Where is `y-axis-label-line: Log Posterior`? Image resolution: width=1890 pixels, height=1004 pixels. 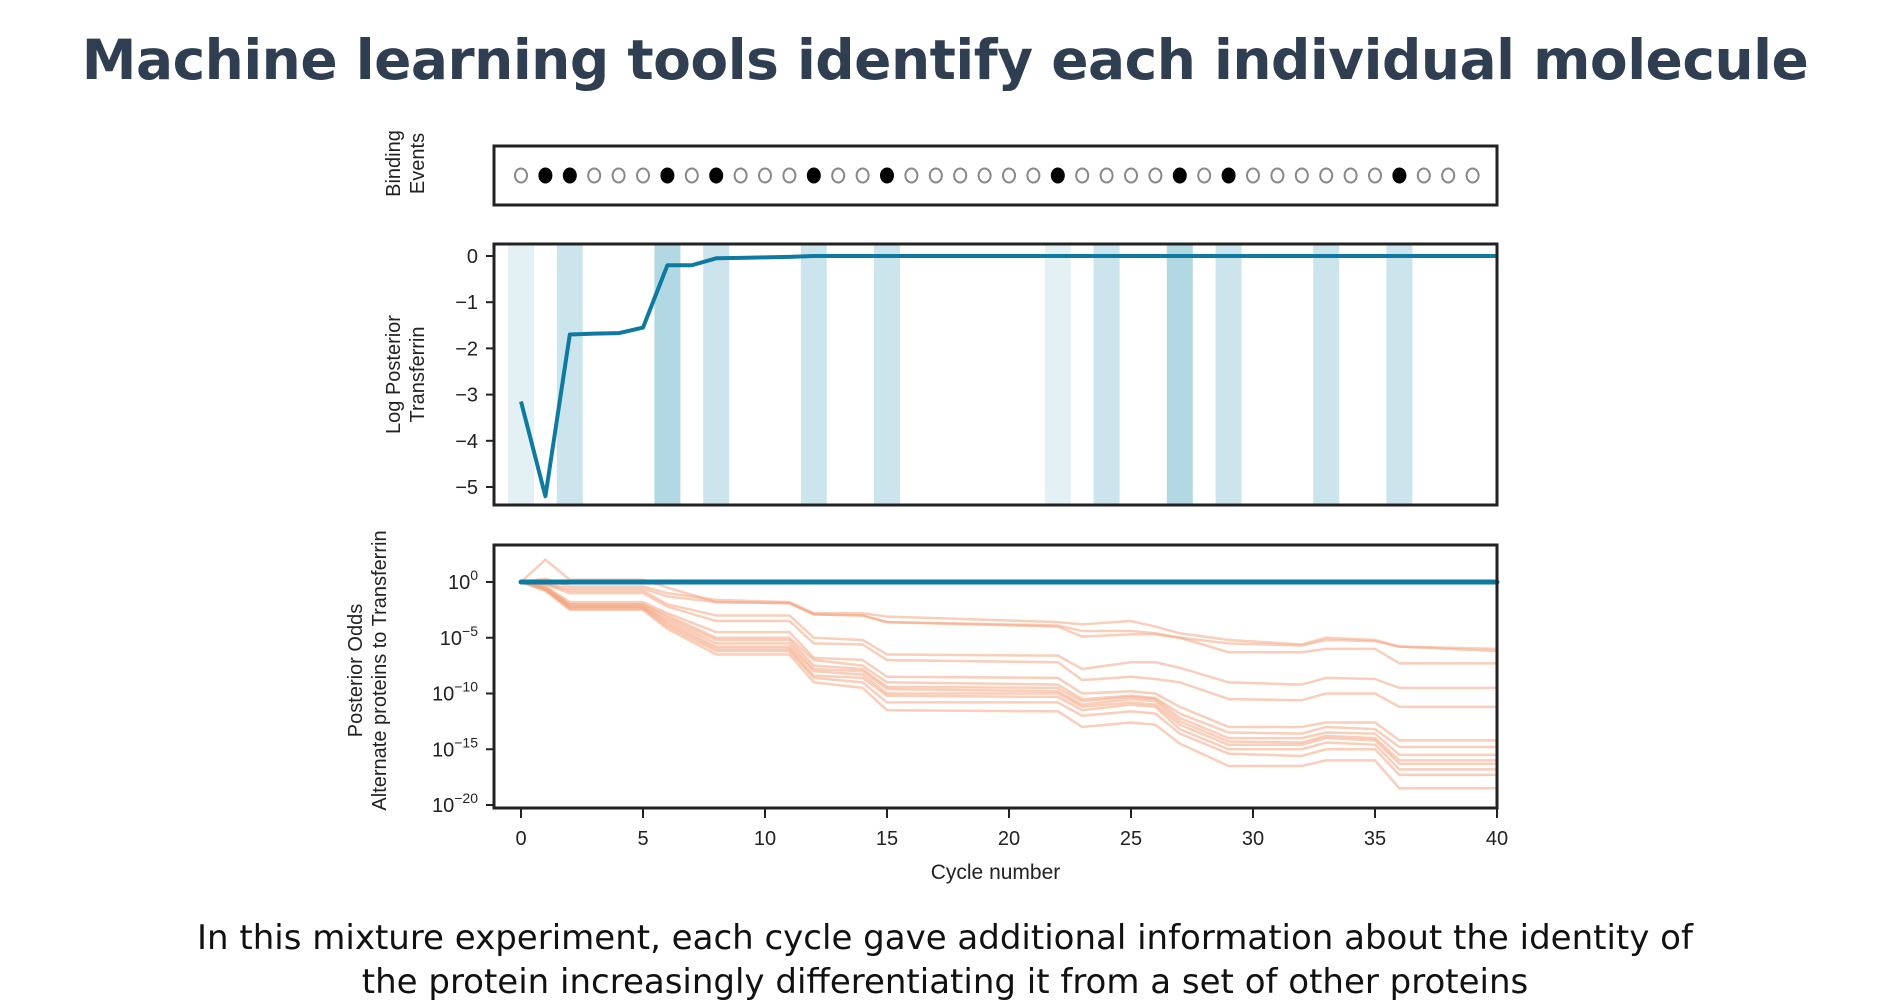
y-axis-label-line: Log Posterior is located at coordinates (394, 374).